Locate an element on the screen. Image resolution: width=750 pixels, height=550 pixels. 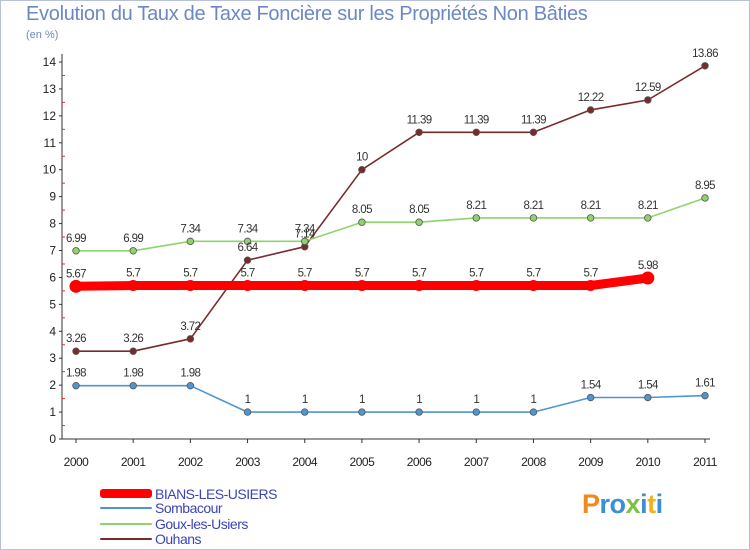
data-label: 8.05 is located at coordinates (419, 210).